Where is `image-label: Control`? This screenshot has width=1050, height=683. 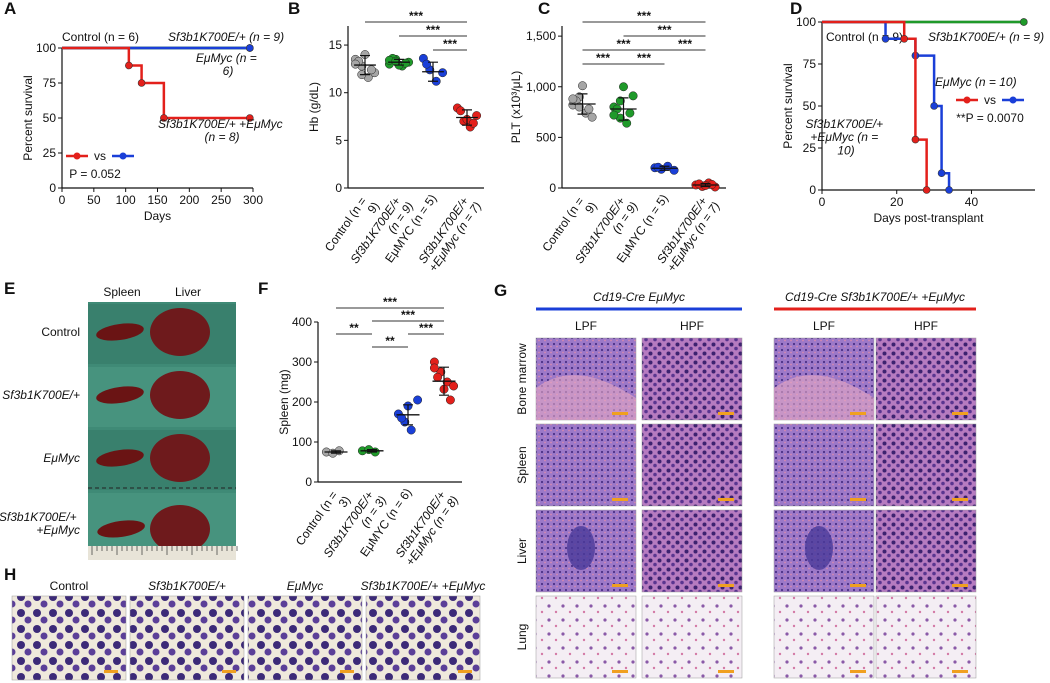 image-label: Control is located at coordinates (69, 586).